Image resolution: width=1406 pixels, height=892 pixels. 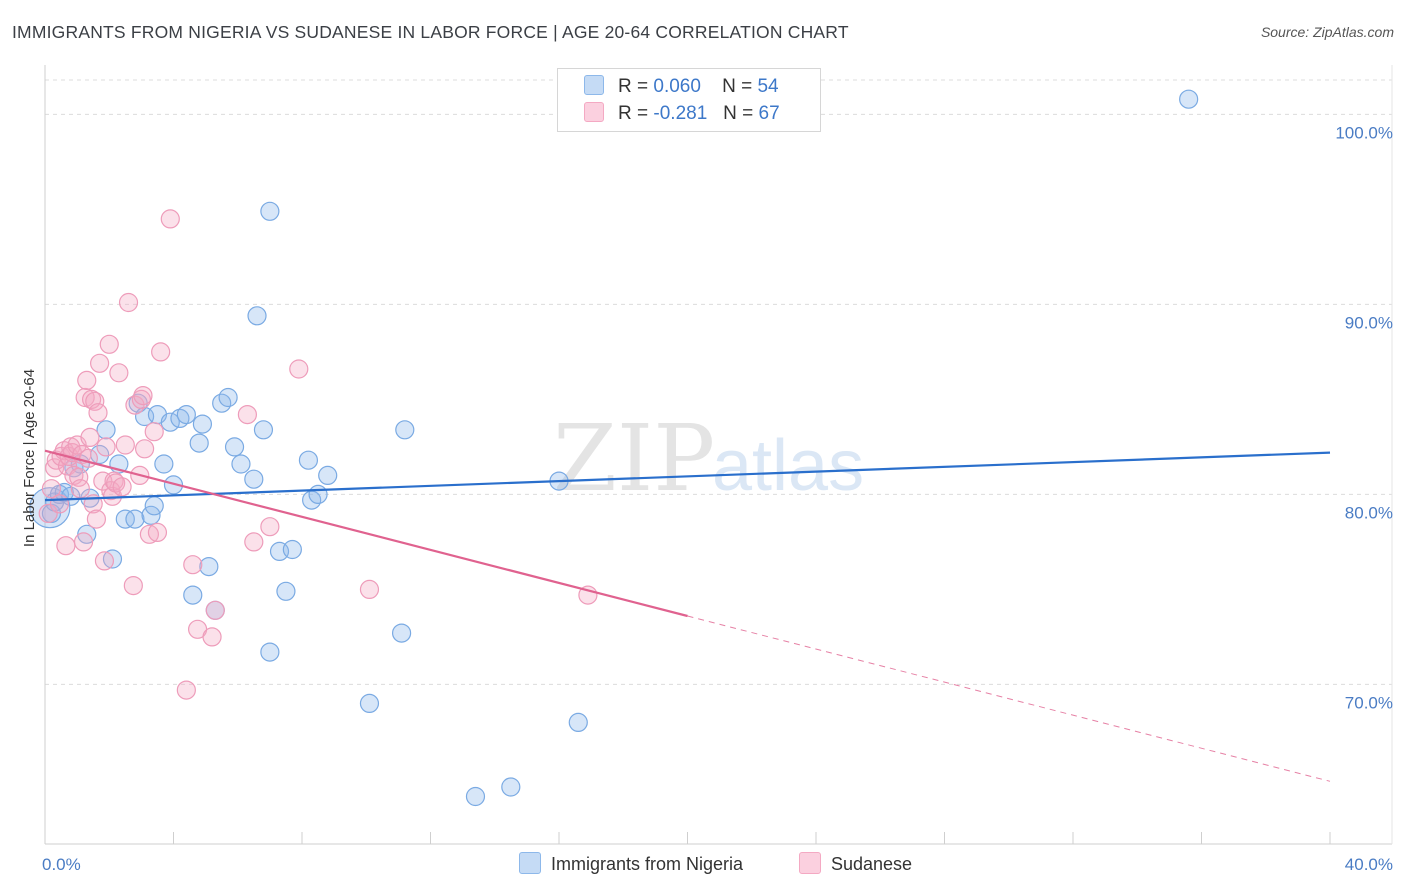 What do you see at coordinates (530, 863) in the screenshot?
I see `bottom-legend-swatch-nigeria` at bounding box center [530, 863].